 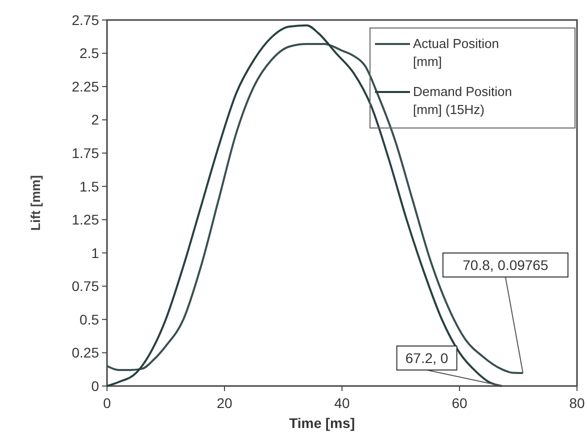 I want to click on legend-label: Actual Position [mm], so click(x=456, y=52).